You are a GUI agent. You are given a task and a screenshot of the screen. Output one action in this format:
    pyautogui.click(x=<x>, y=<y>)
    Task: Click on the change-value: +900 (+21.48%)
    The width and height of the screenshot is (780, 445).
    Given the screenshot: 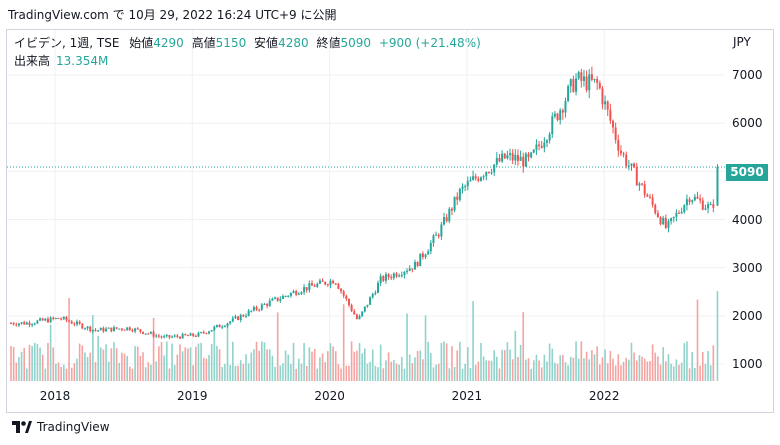 What is the action you would take?
    pyautogui.click(x=429, y=43)
    